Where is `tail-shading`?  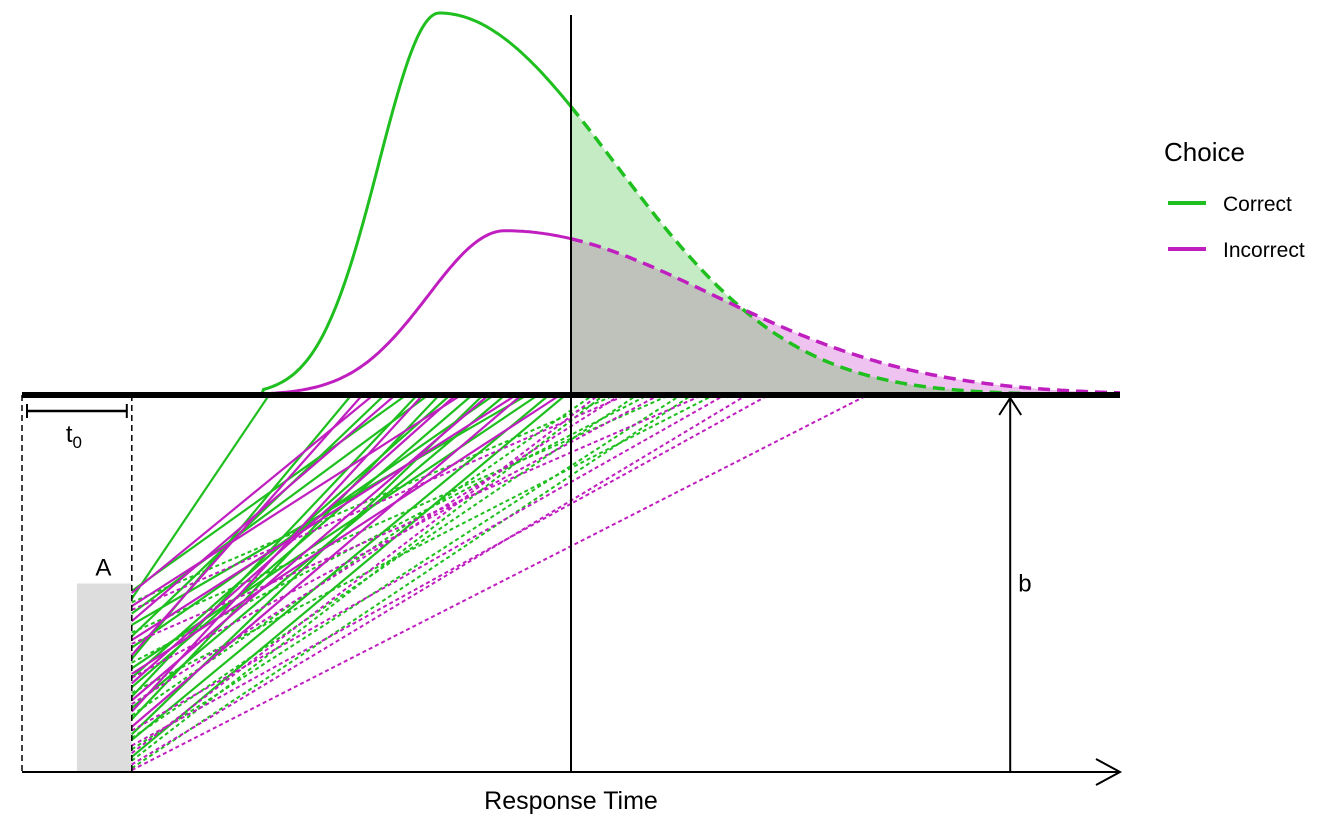
tail-shading is located at coordinates (845, 250).